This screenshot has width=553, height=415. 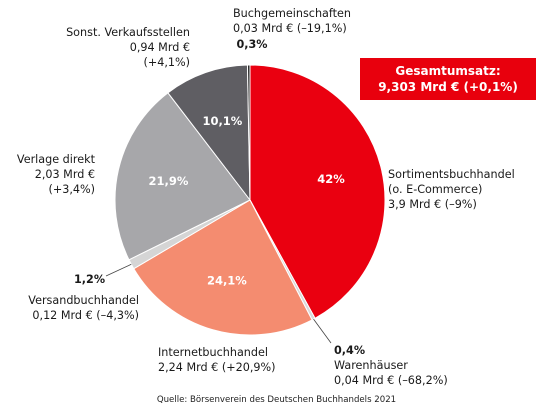 I want to click on pie-slice-verlage, so click(x=182, y=176).